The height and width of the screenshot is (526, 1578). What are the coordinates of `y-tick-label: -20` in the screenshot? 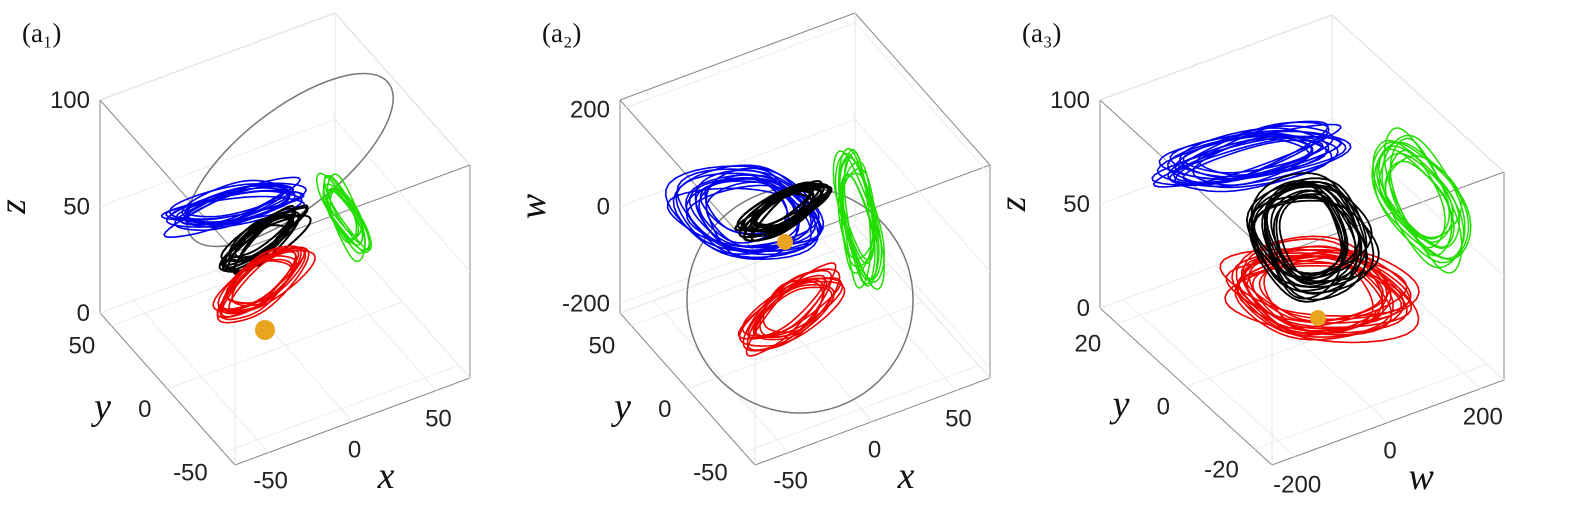 It's located at (1221, 469).